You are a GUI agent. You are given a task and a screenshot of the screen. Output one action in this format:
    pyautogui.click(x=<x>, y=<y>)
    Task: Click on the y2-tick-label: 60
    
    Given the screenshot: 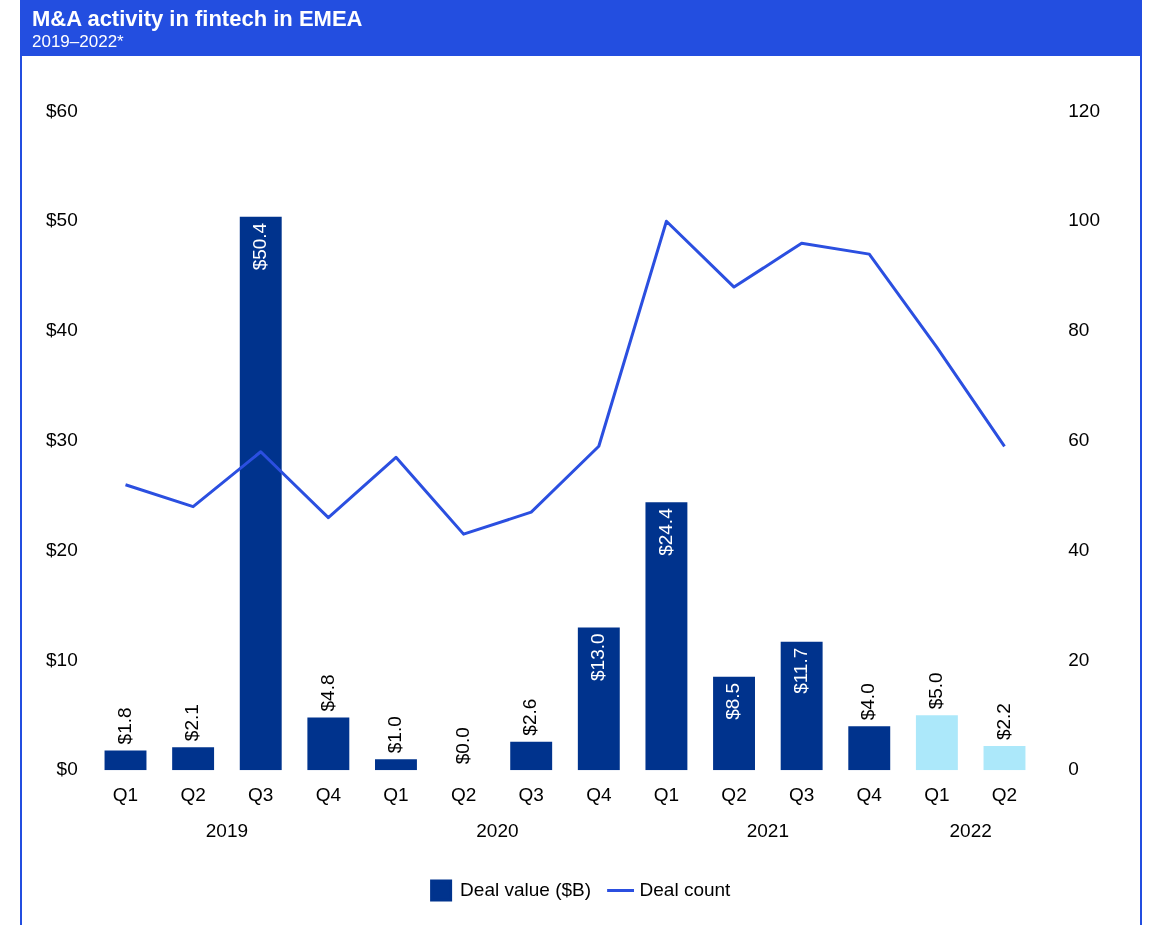 What is the action you would take?
    pyautogui.click(x=1079, y=440)
    